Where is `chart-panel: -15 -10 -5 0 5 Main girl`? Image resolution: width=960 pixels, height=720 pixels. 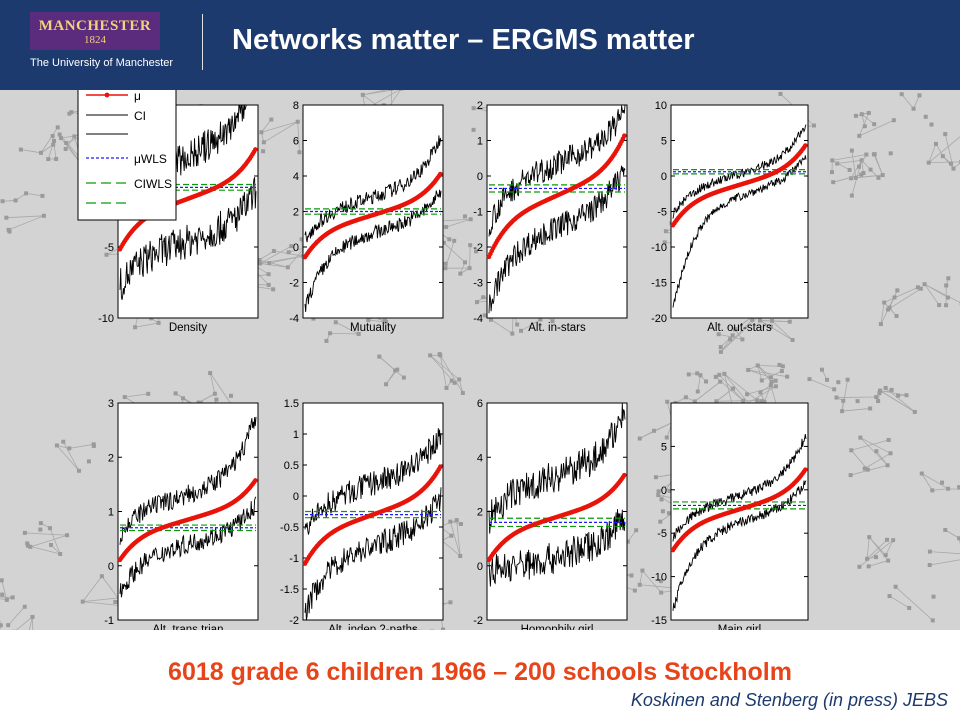
chart-panel: -15 -10 -5 0 5 Main girl is located at coordinates (730, 516).